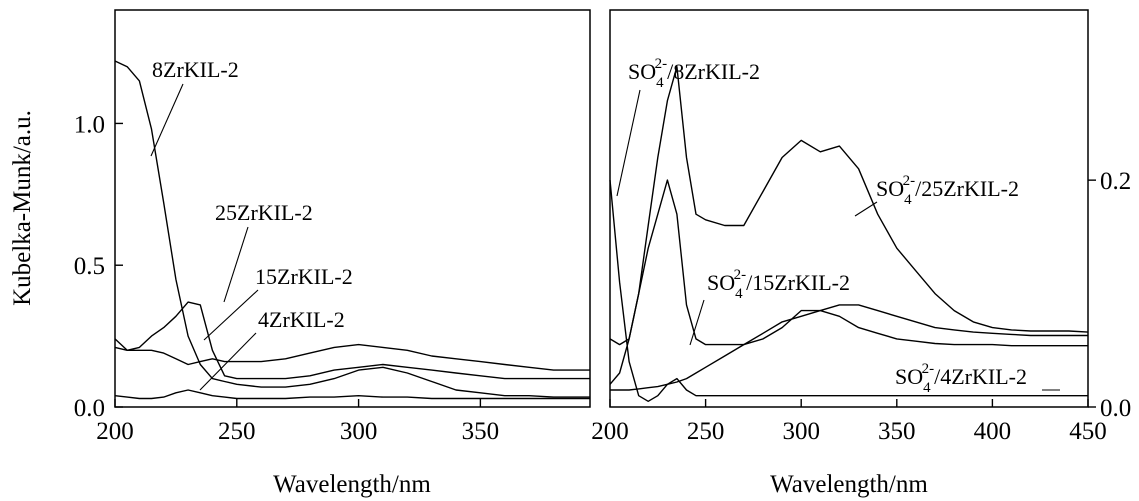 This screenshot has width=1139, height=501. What do you see at coordinates (1115, 408) in the screenshot?
I see `right-y-tick-label-0: 0.0` at bounding box center [1115, 408].